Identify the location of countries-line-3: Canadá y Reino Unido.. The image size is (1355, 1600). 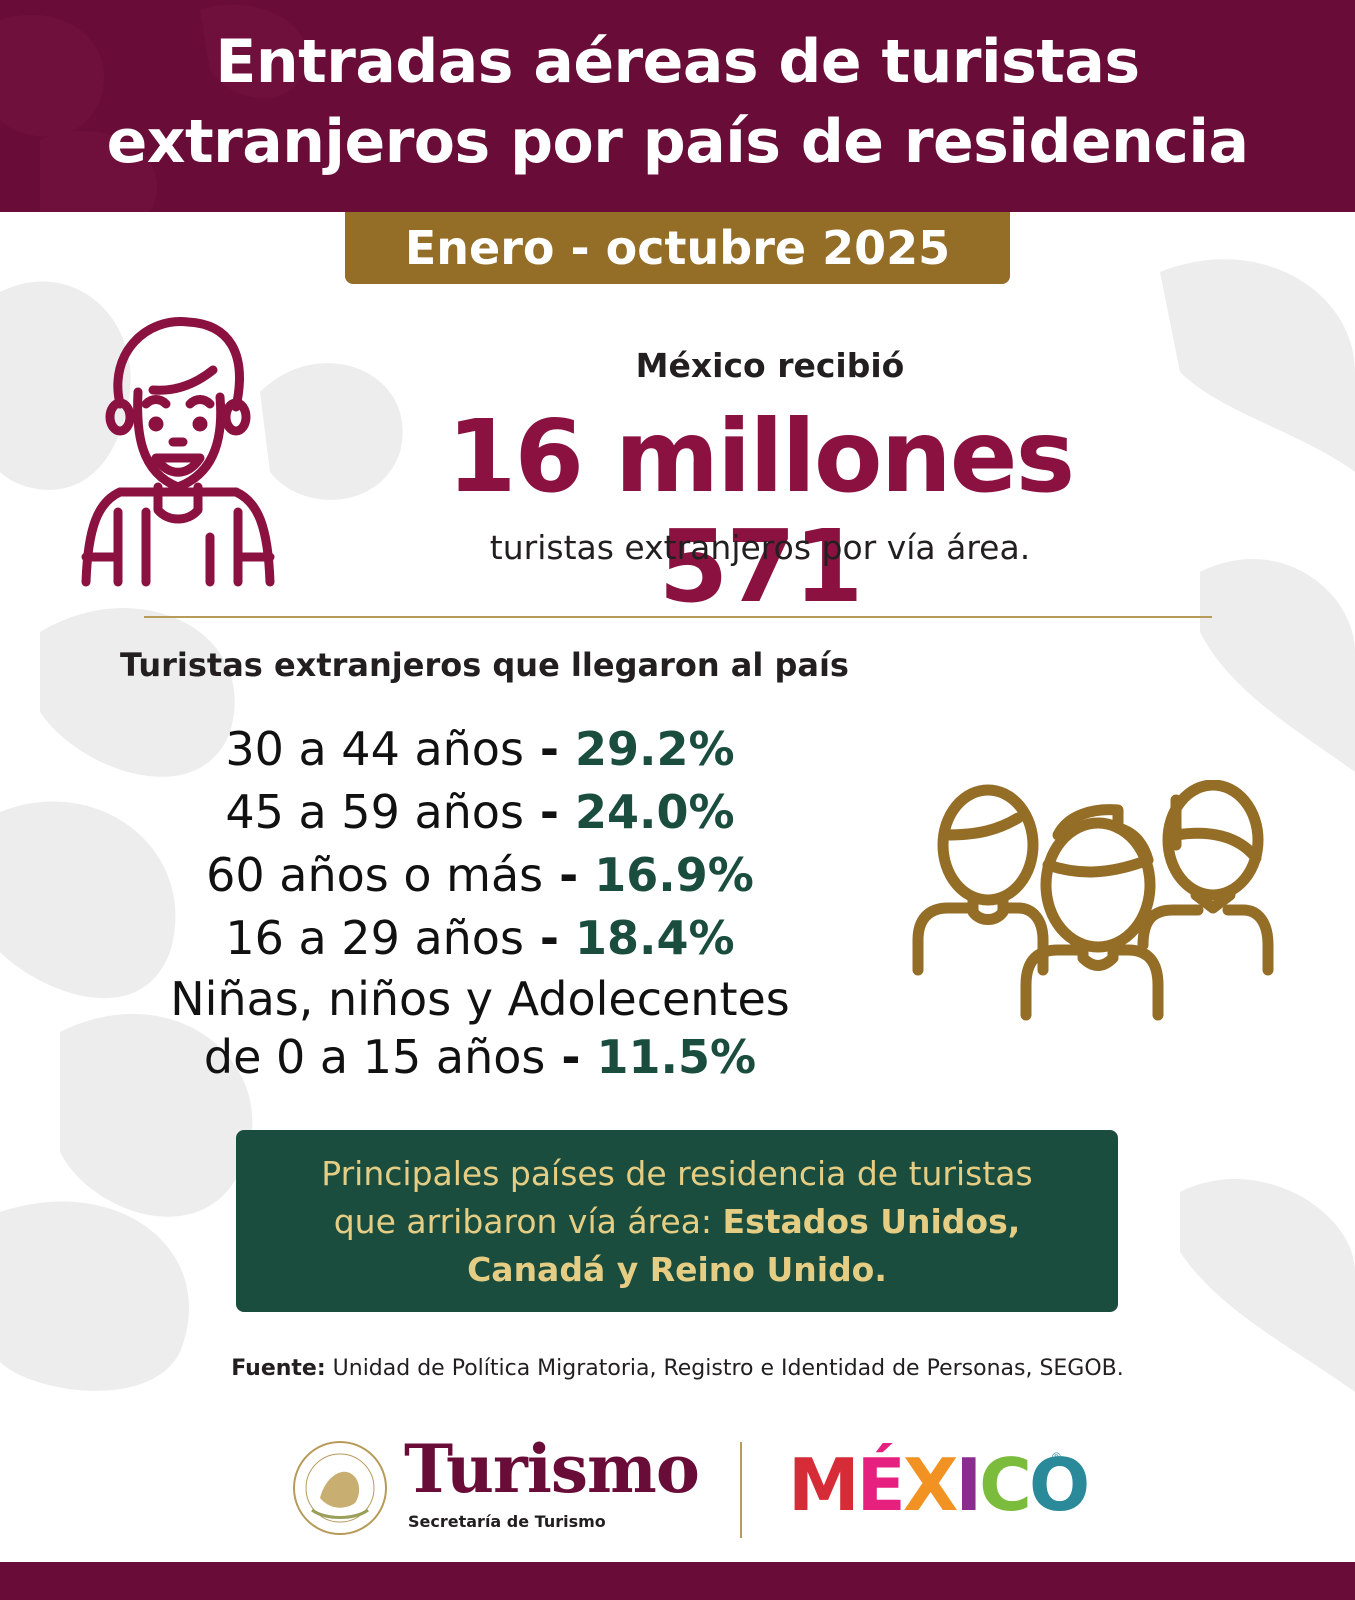
(677, 1270).